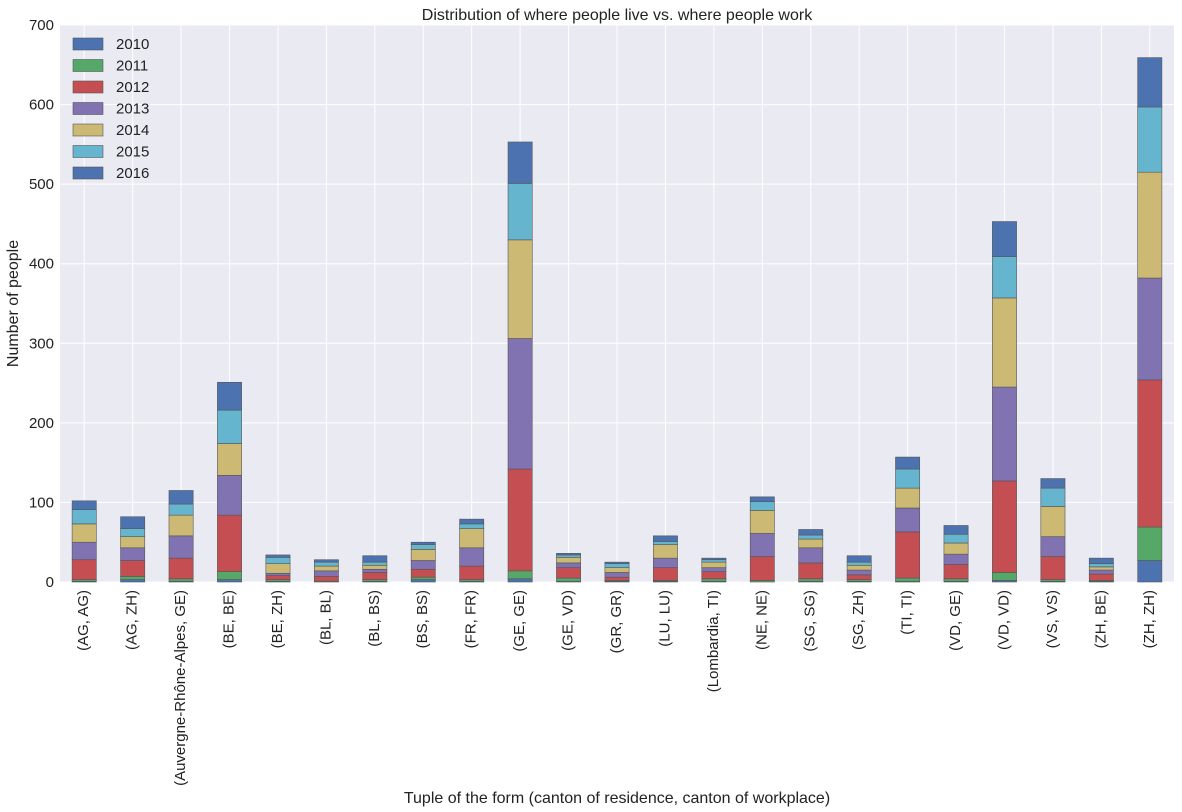 The width and height of the screenshot is (1182, 812). What do you see at coordinates (41, 184) in the screenshot?
I see `y-tick-label: 500` at bounding box center [41, 184].